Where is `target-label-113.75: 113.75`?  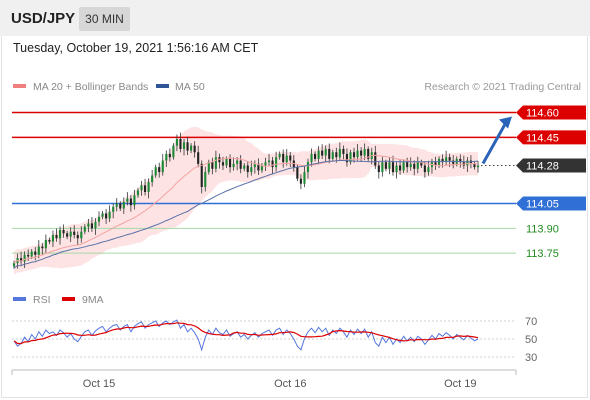
target-label-113.75: 113.75 is located at coordinates (542, 254).